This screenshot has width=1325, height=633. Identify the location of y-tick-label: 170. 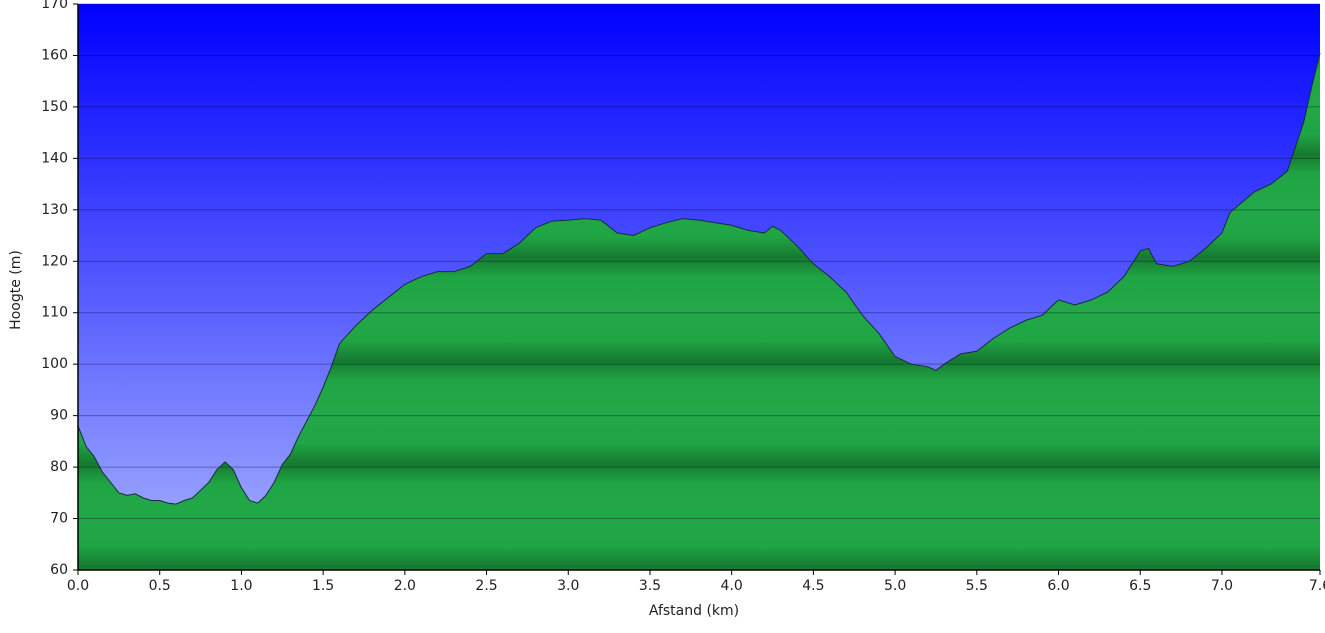
(54, 6).